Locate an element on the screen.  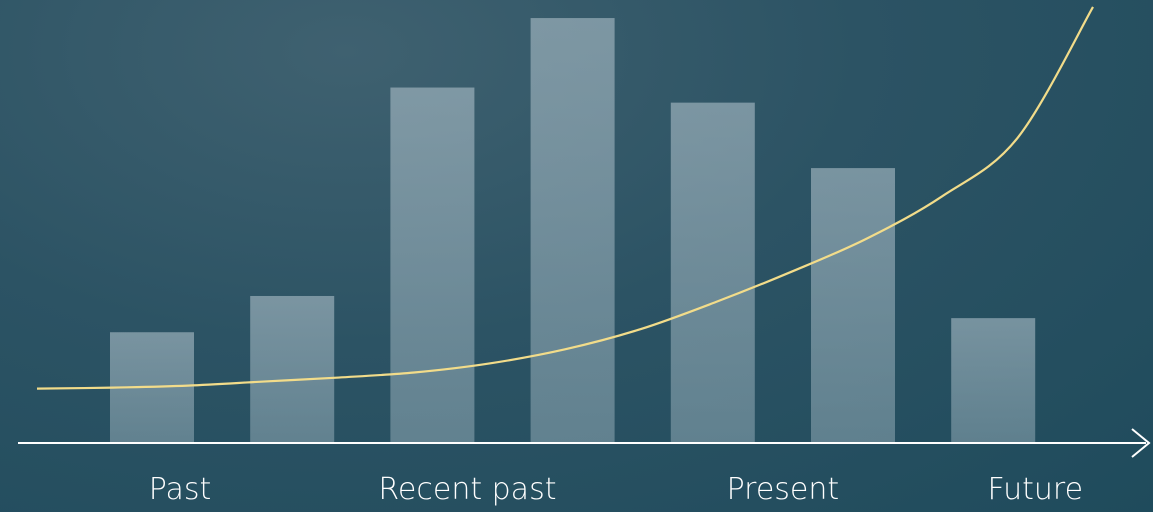
x-tick-label: Recent past is located at coordinates (467, 489).